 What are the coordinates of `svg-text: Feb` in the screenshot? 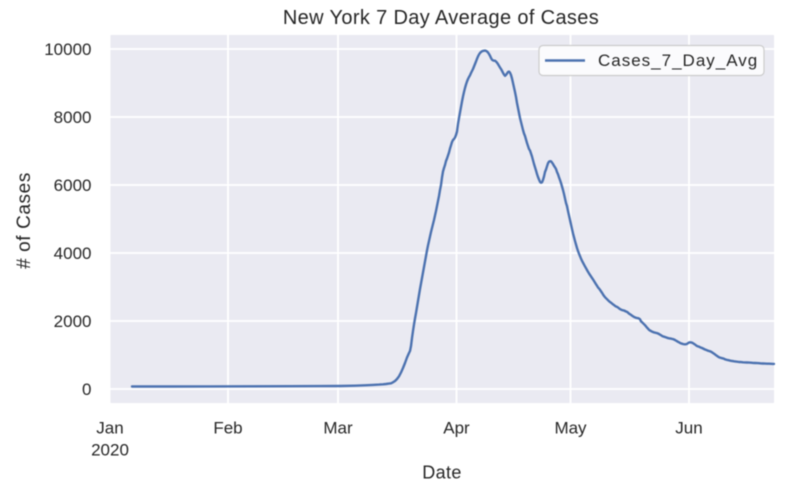 It's located at (227, 428).